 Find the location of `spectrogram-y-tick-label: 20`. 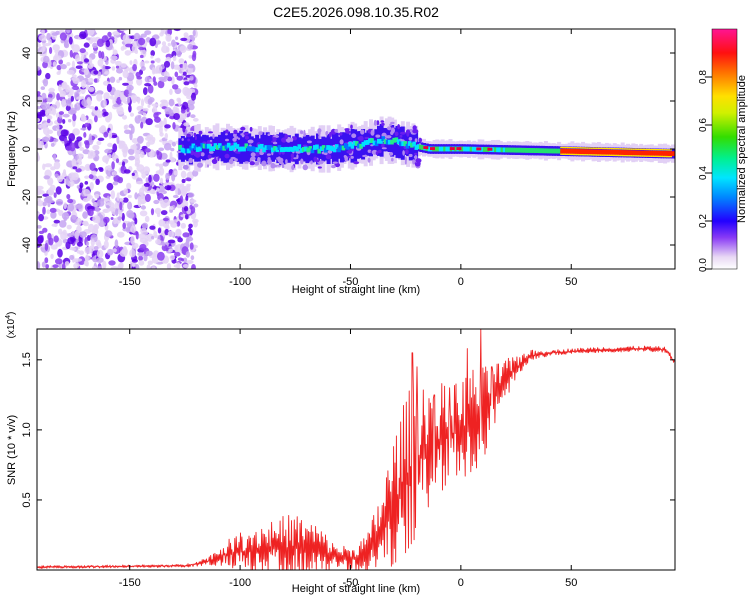

spectrogram-y-tick-label: 20 is located at coordinates (27, 101).